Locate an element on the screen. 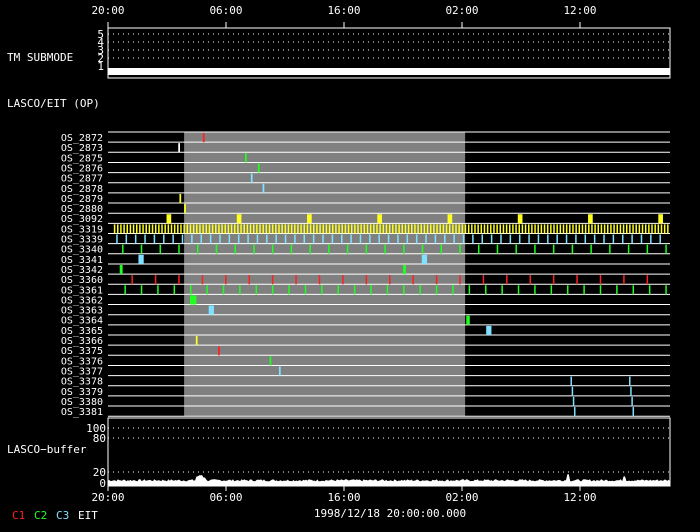  row-label: OS_3360 is located at coordinates (82, 280).